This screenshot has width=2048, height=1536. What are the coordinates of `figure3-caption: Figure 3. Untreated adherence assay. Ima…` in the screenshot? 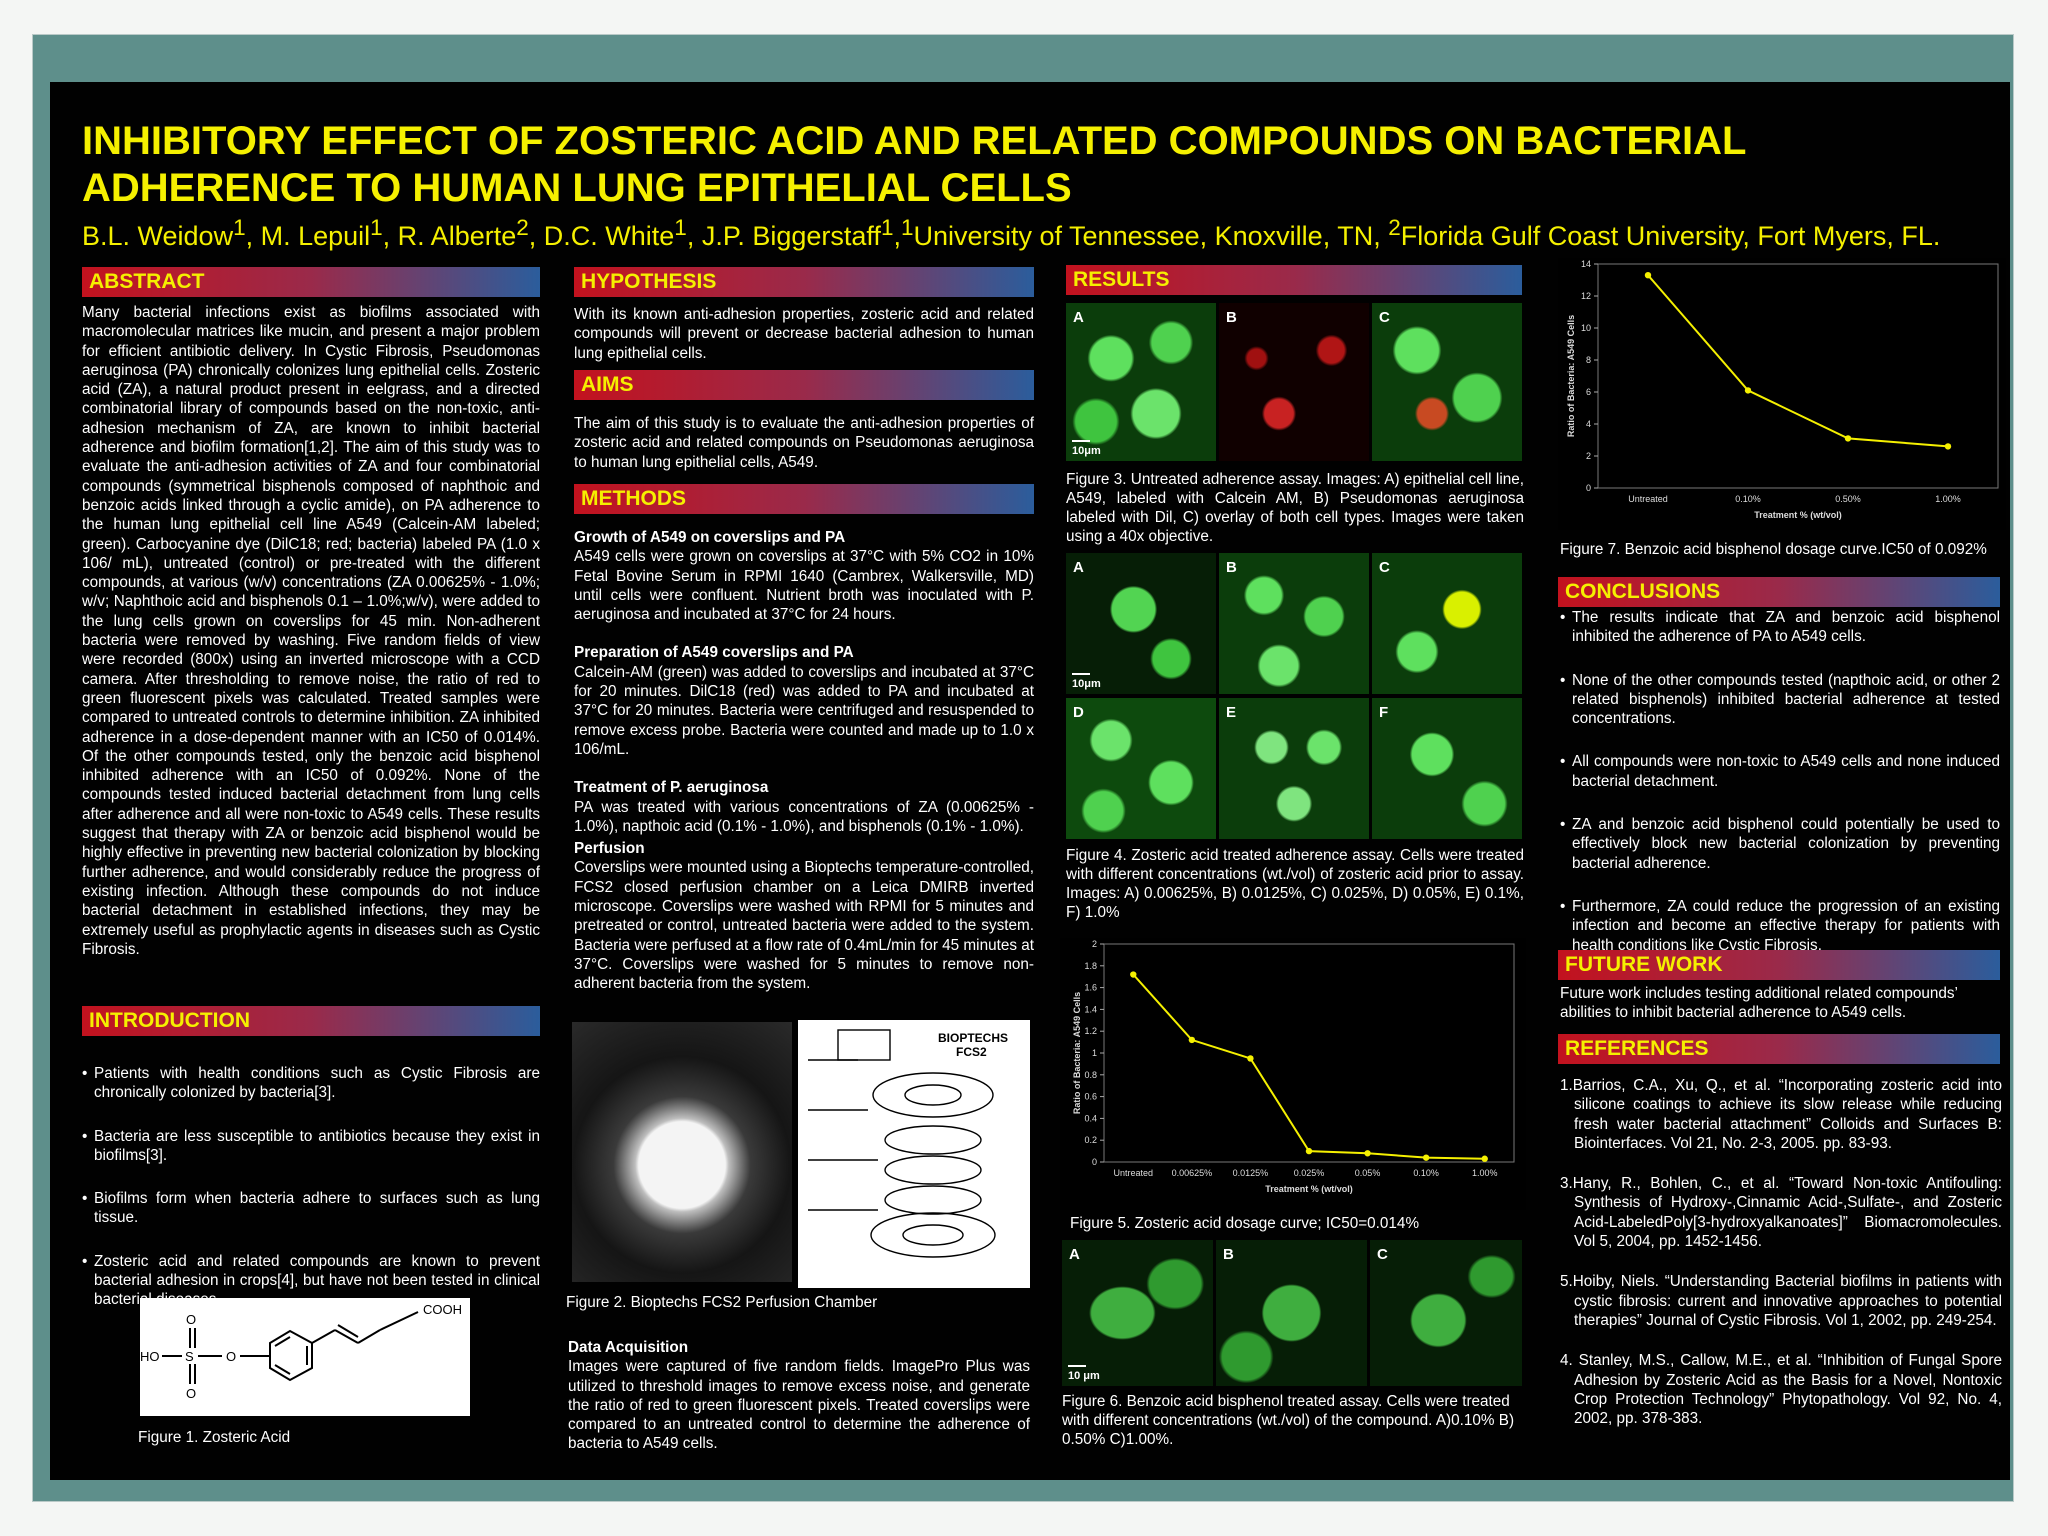 It's located at (1295, 508).